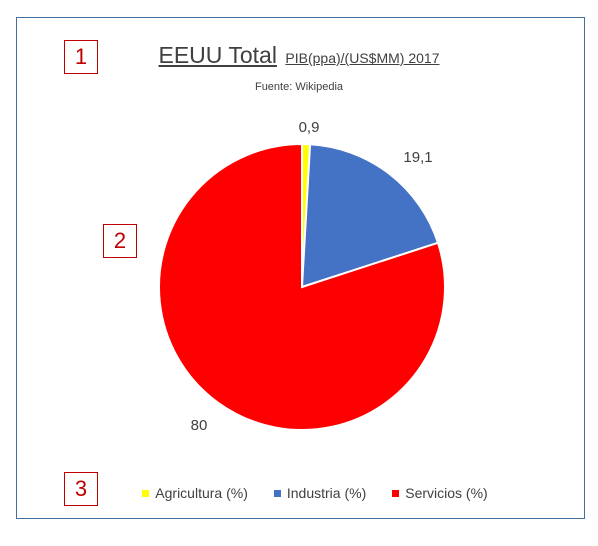  I want to click on legend-item-servicios: Servicios (%), so click(440, 493).